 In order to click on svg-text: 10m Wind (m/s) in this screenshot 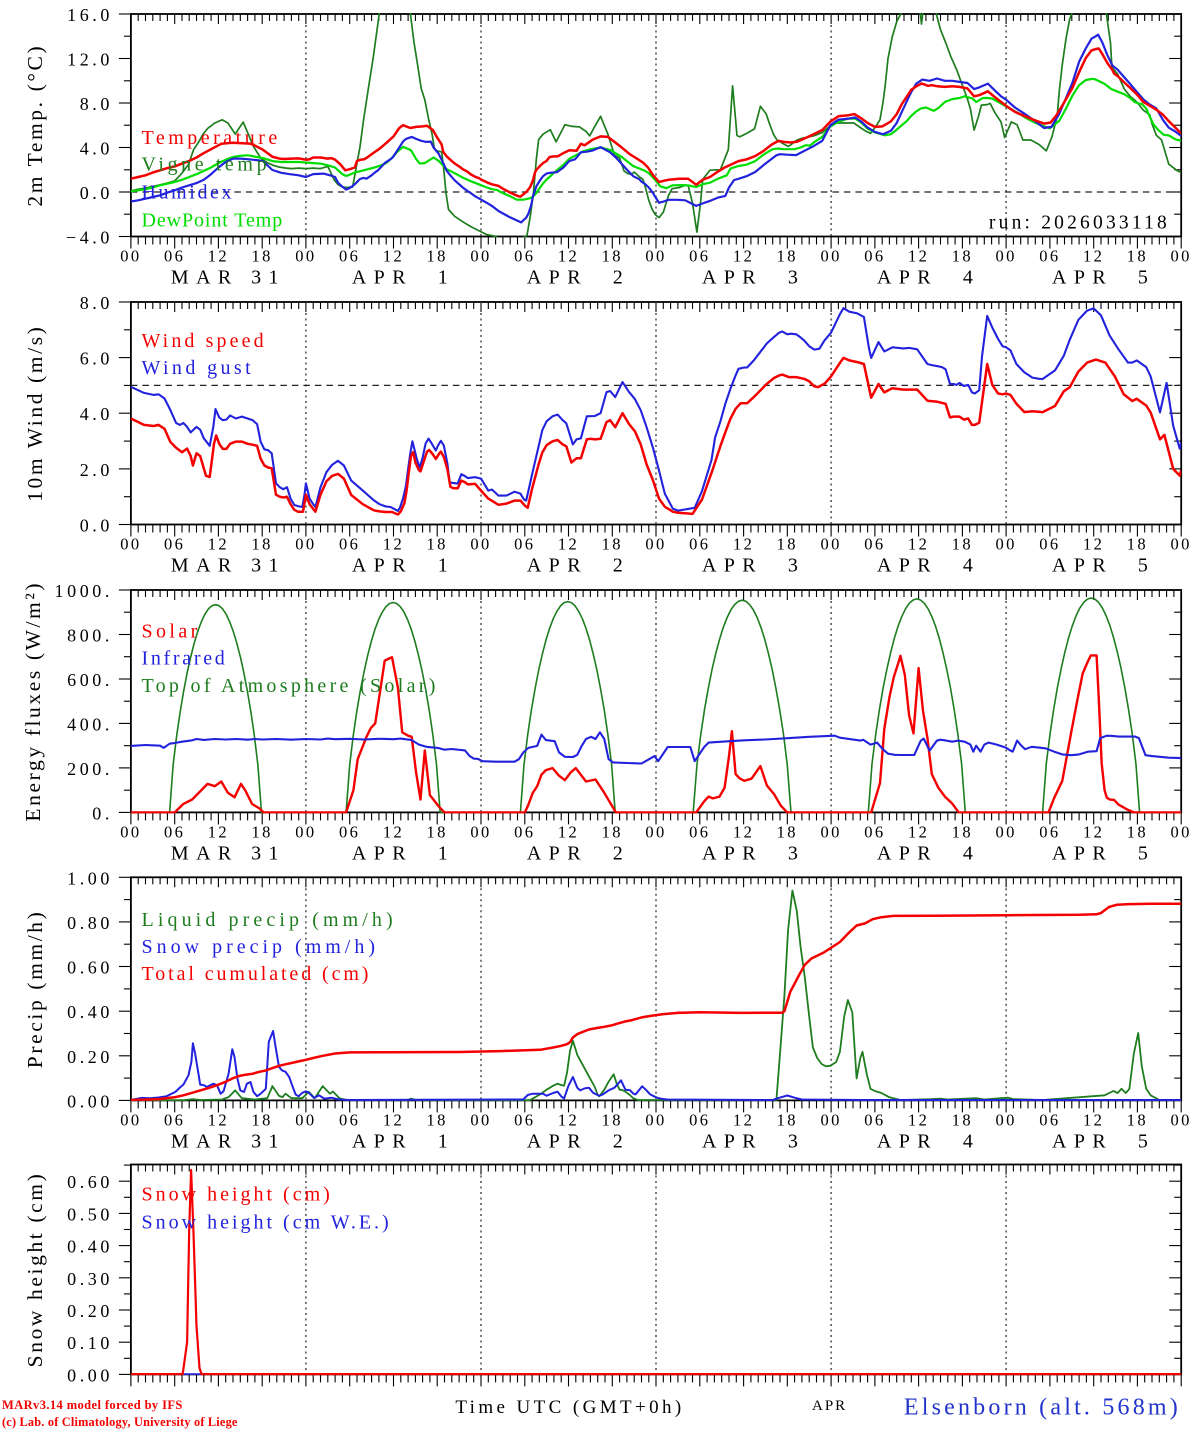, I will do `click(35, 413)`.